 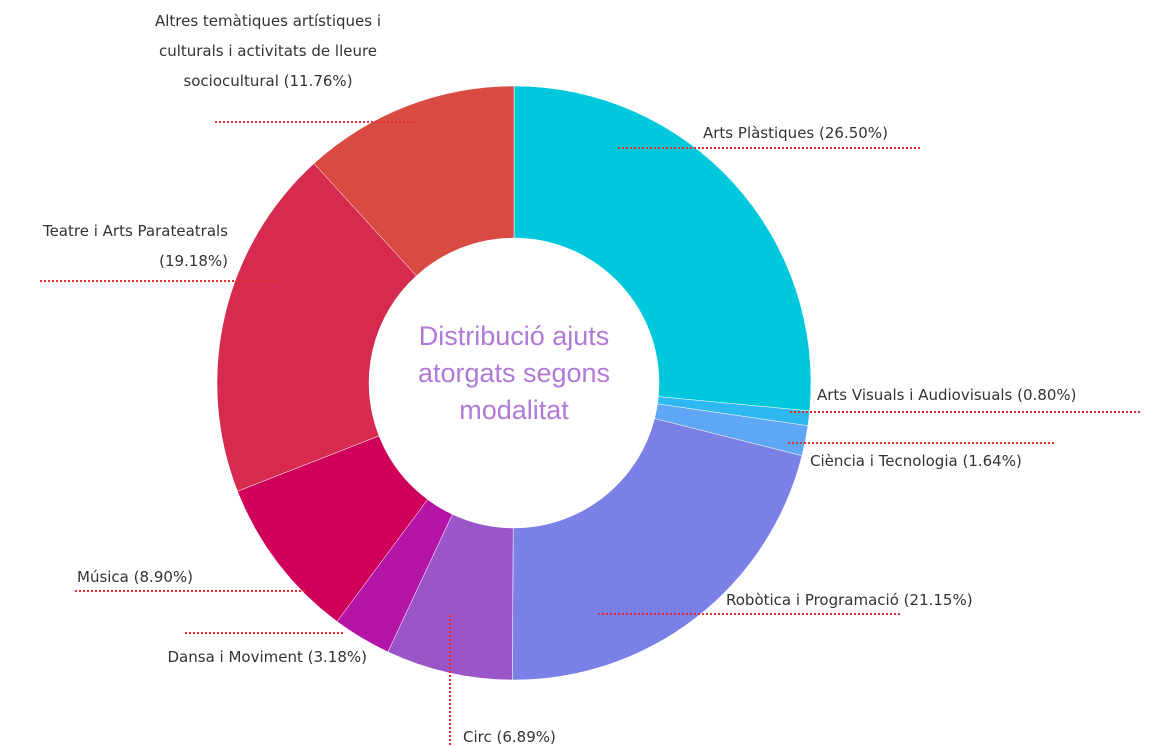 I want to click on value-label: (6.89%), so click(x=526, y=737).